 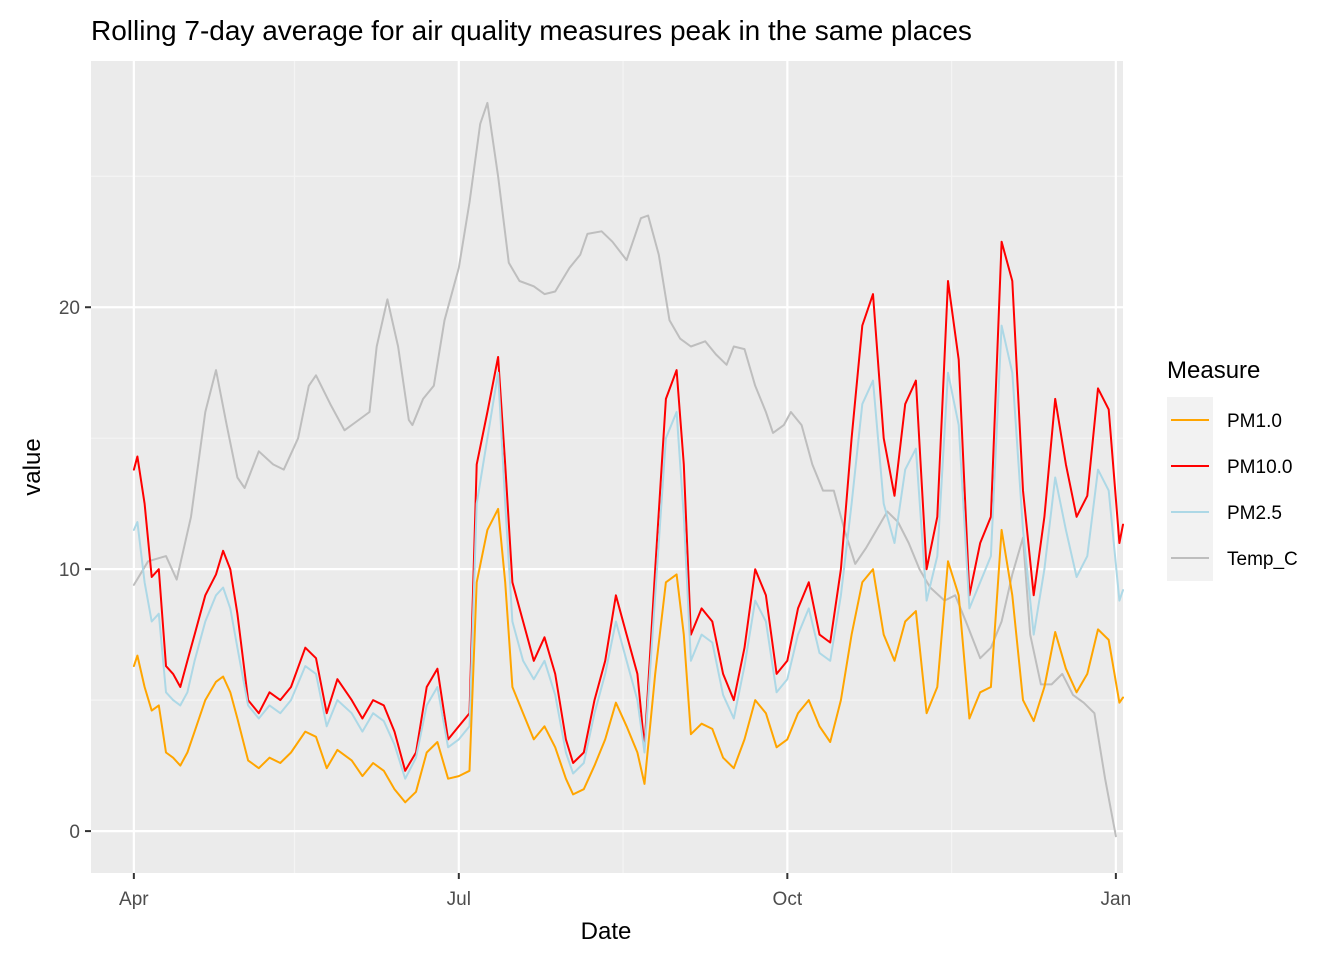 What do you see at coordinates (69, 570) in the screenshot?
I see `y-tick-label: 10` at bounding box center [69, 570].